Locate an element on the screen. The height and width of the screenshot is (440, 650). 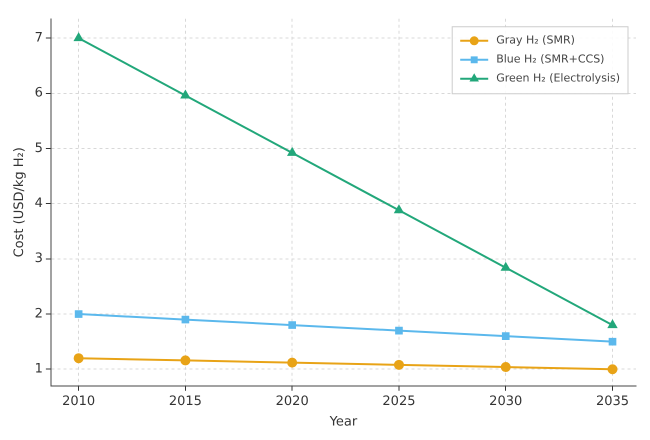
y-tick-label: 4 is located at coordinates (38, 204).